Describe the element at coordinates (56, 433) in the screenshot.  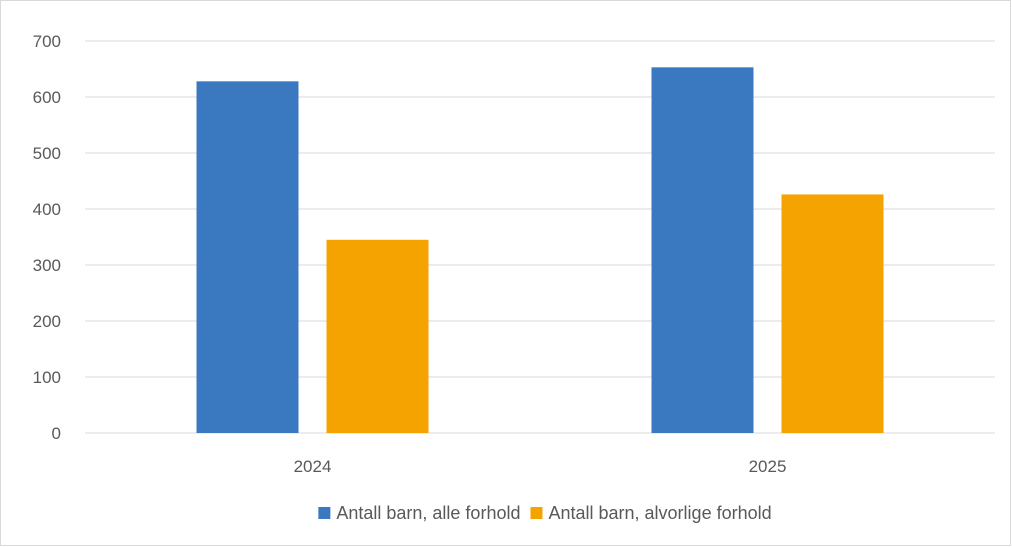
I see `y-tick-label: 0` at that location.